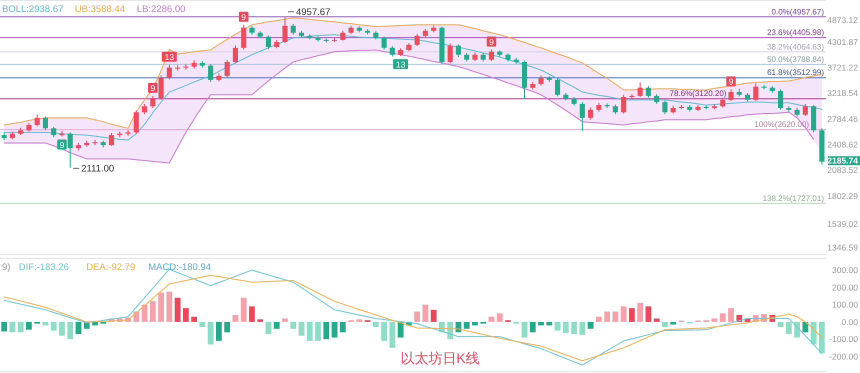 The image size is (860, 373). Describe the element at coordinates (33, 9) in the screenshot. I see `text: BOLL:2938.67` at that location.